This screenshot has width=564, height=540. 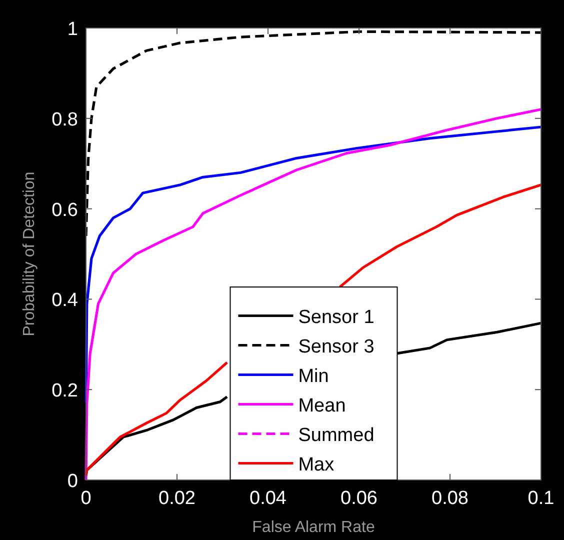 What do you see at coordinates (65, 391) in the screenshot?
I see `y-tick-label: 0.2` at bounding box center [65, 391].